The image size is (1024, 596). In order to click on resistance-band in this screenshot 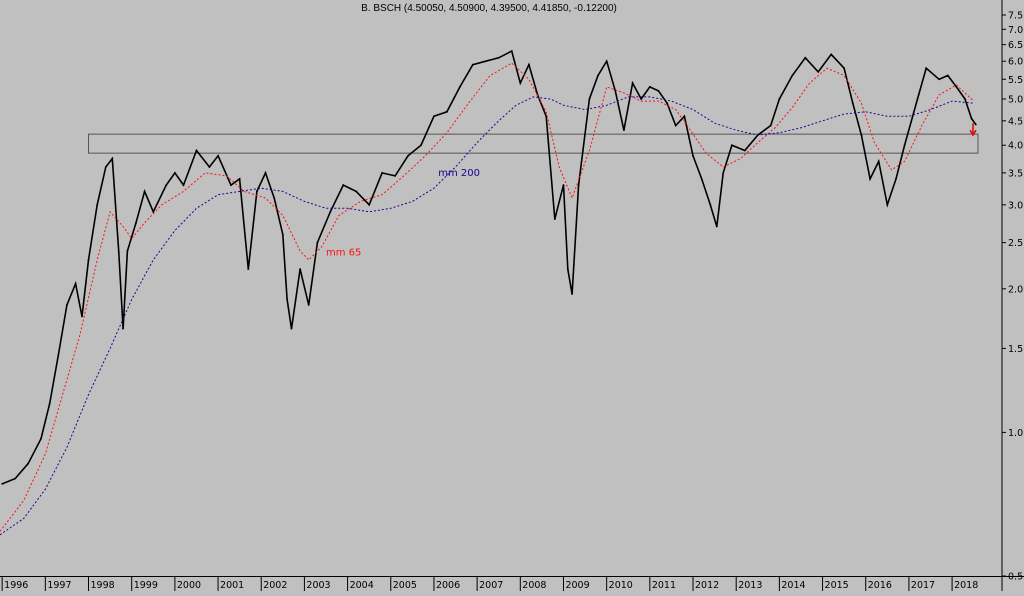, I will do `click(533, 143)`.